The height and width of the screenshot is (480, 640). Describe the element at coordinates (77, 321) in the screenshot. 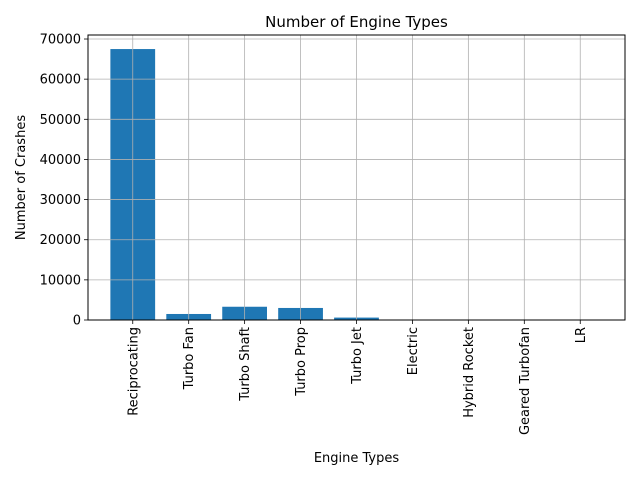

I see `y-tick-label: 0` at that location.